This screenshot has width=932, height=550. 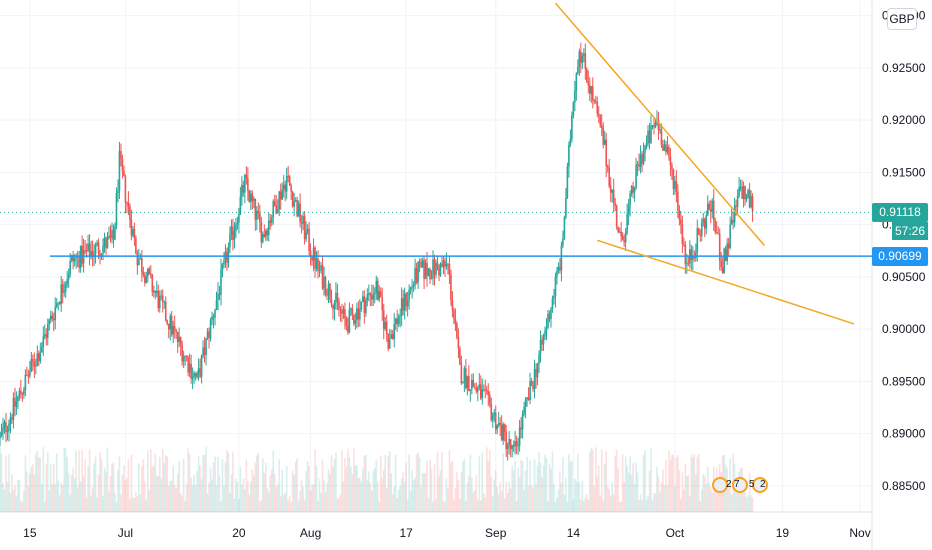 I want to click on time-axis: 15 Jul 20 Aug 17 Sep 14 Oct 19 Nov, so click(x=447, y=533).